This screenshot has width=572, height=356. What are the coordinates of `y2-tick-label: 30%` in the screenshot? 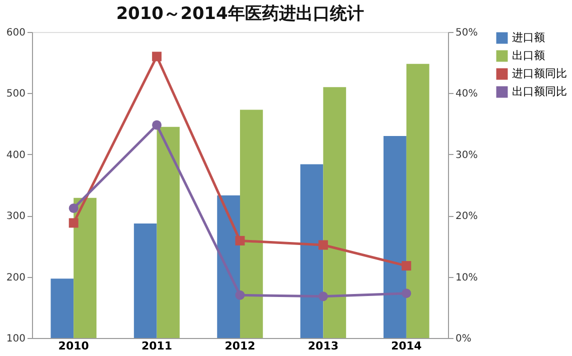 It's located at (467, 155).